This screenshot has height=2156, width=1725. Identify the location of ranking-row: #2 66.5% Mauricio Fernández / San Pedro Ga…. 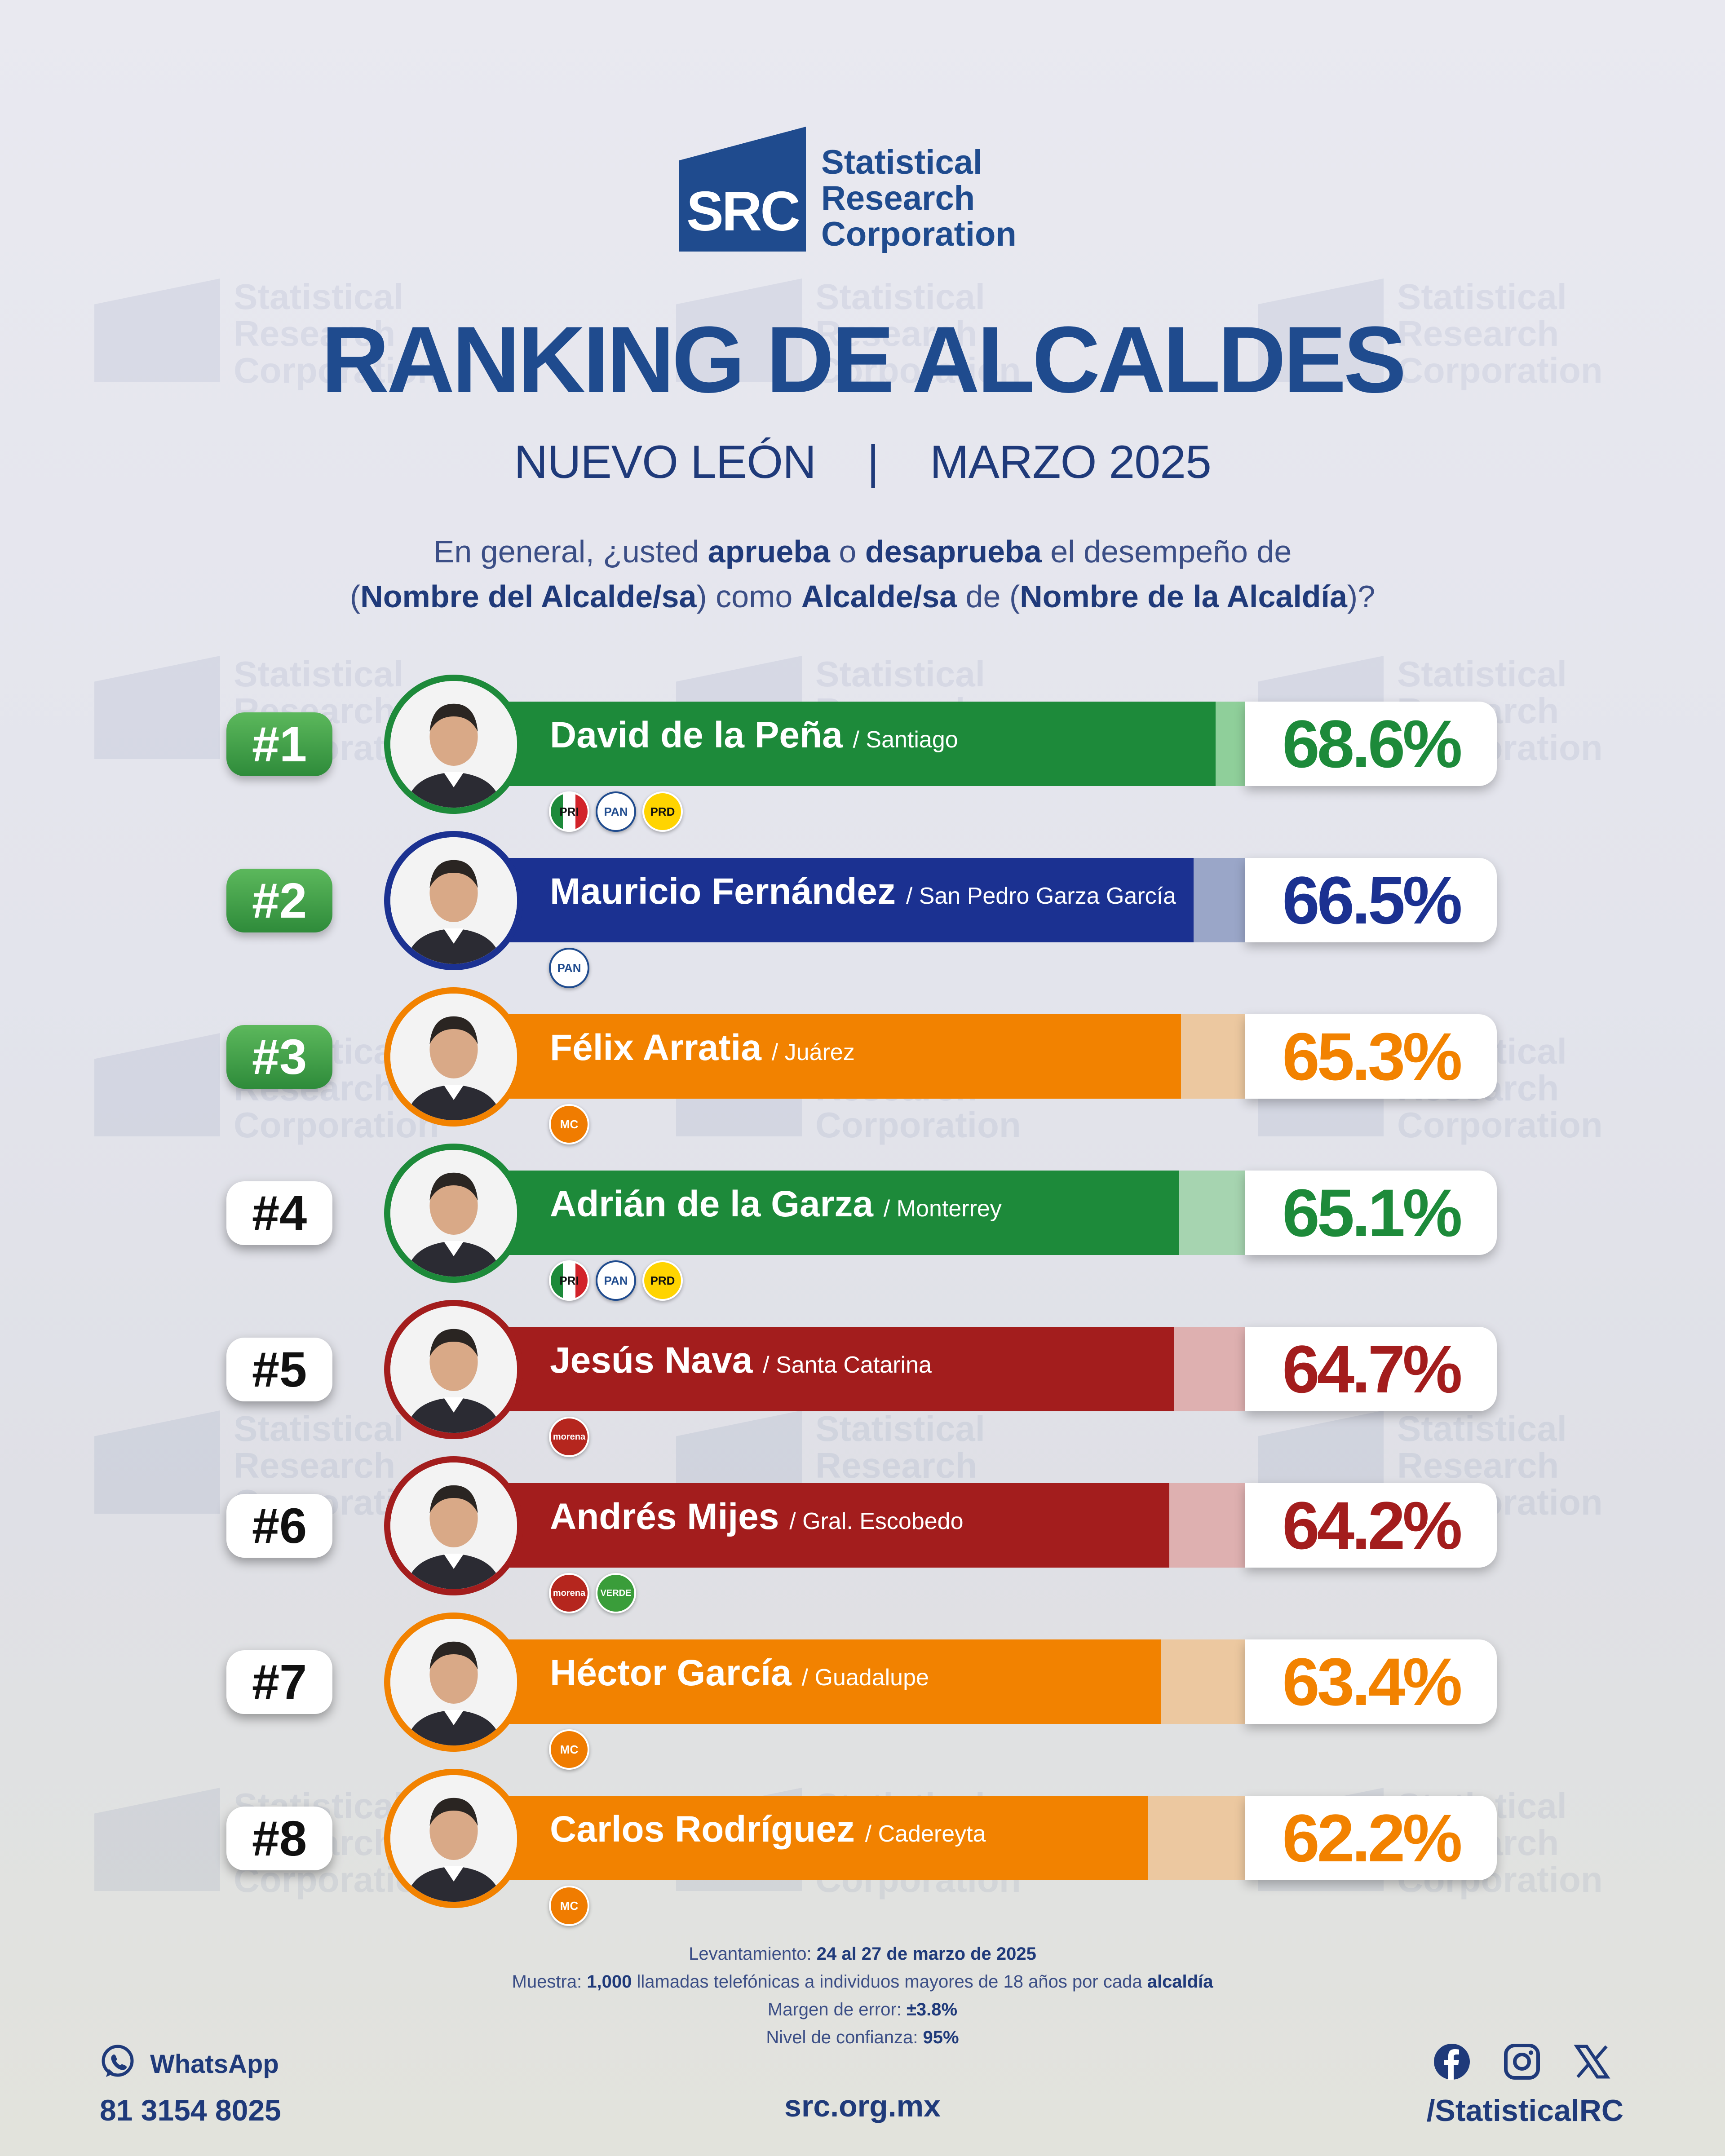
(862, 907).